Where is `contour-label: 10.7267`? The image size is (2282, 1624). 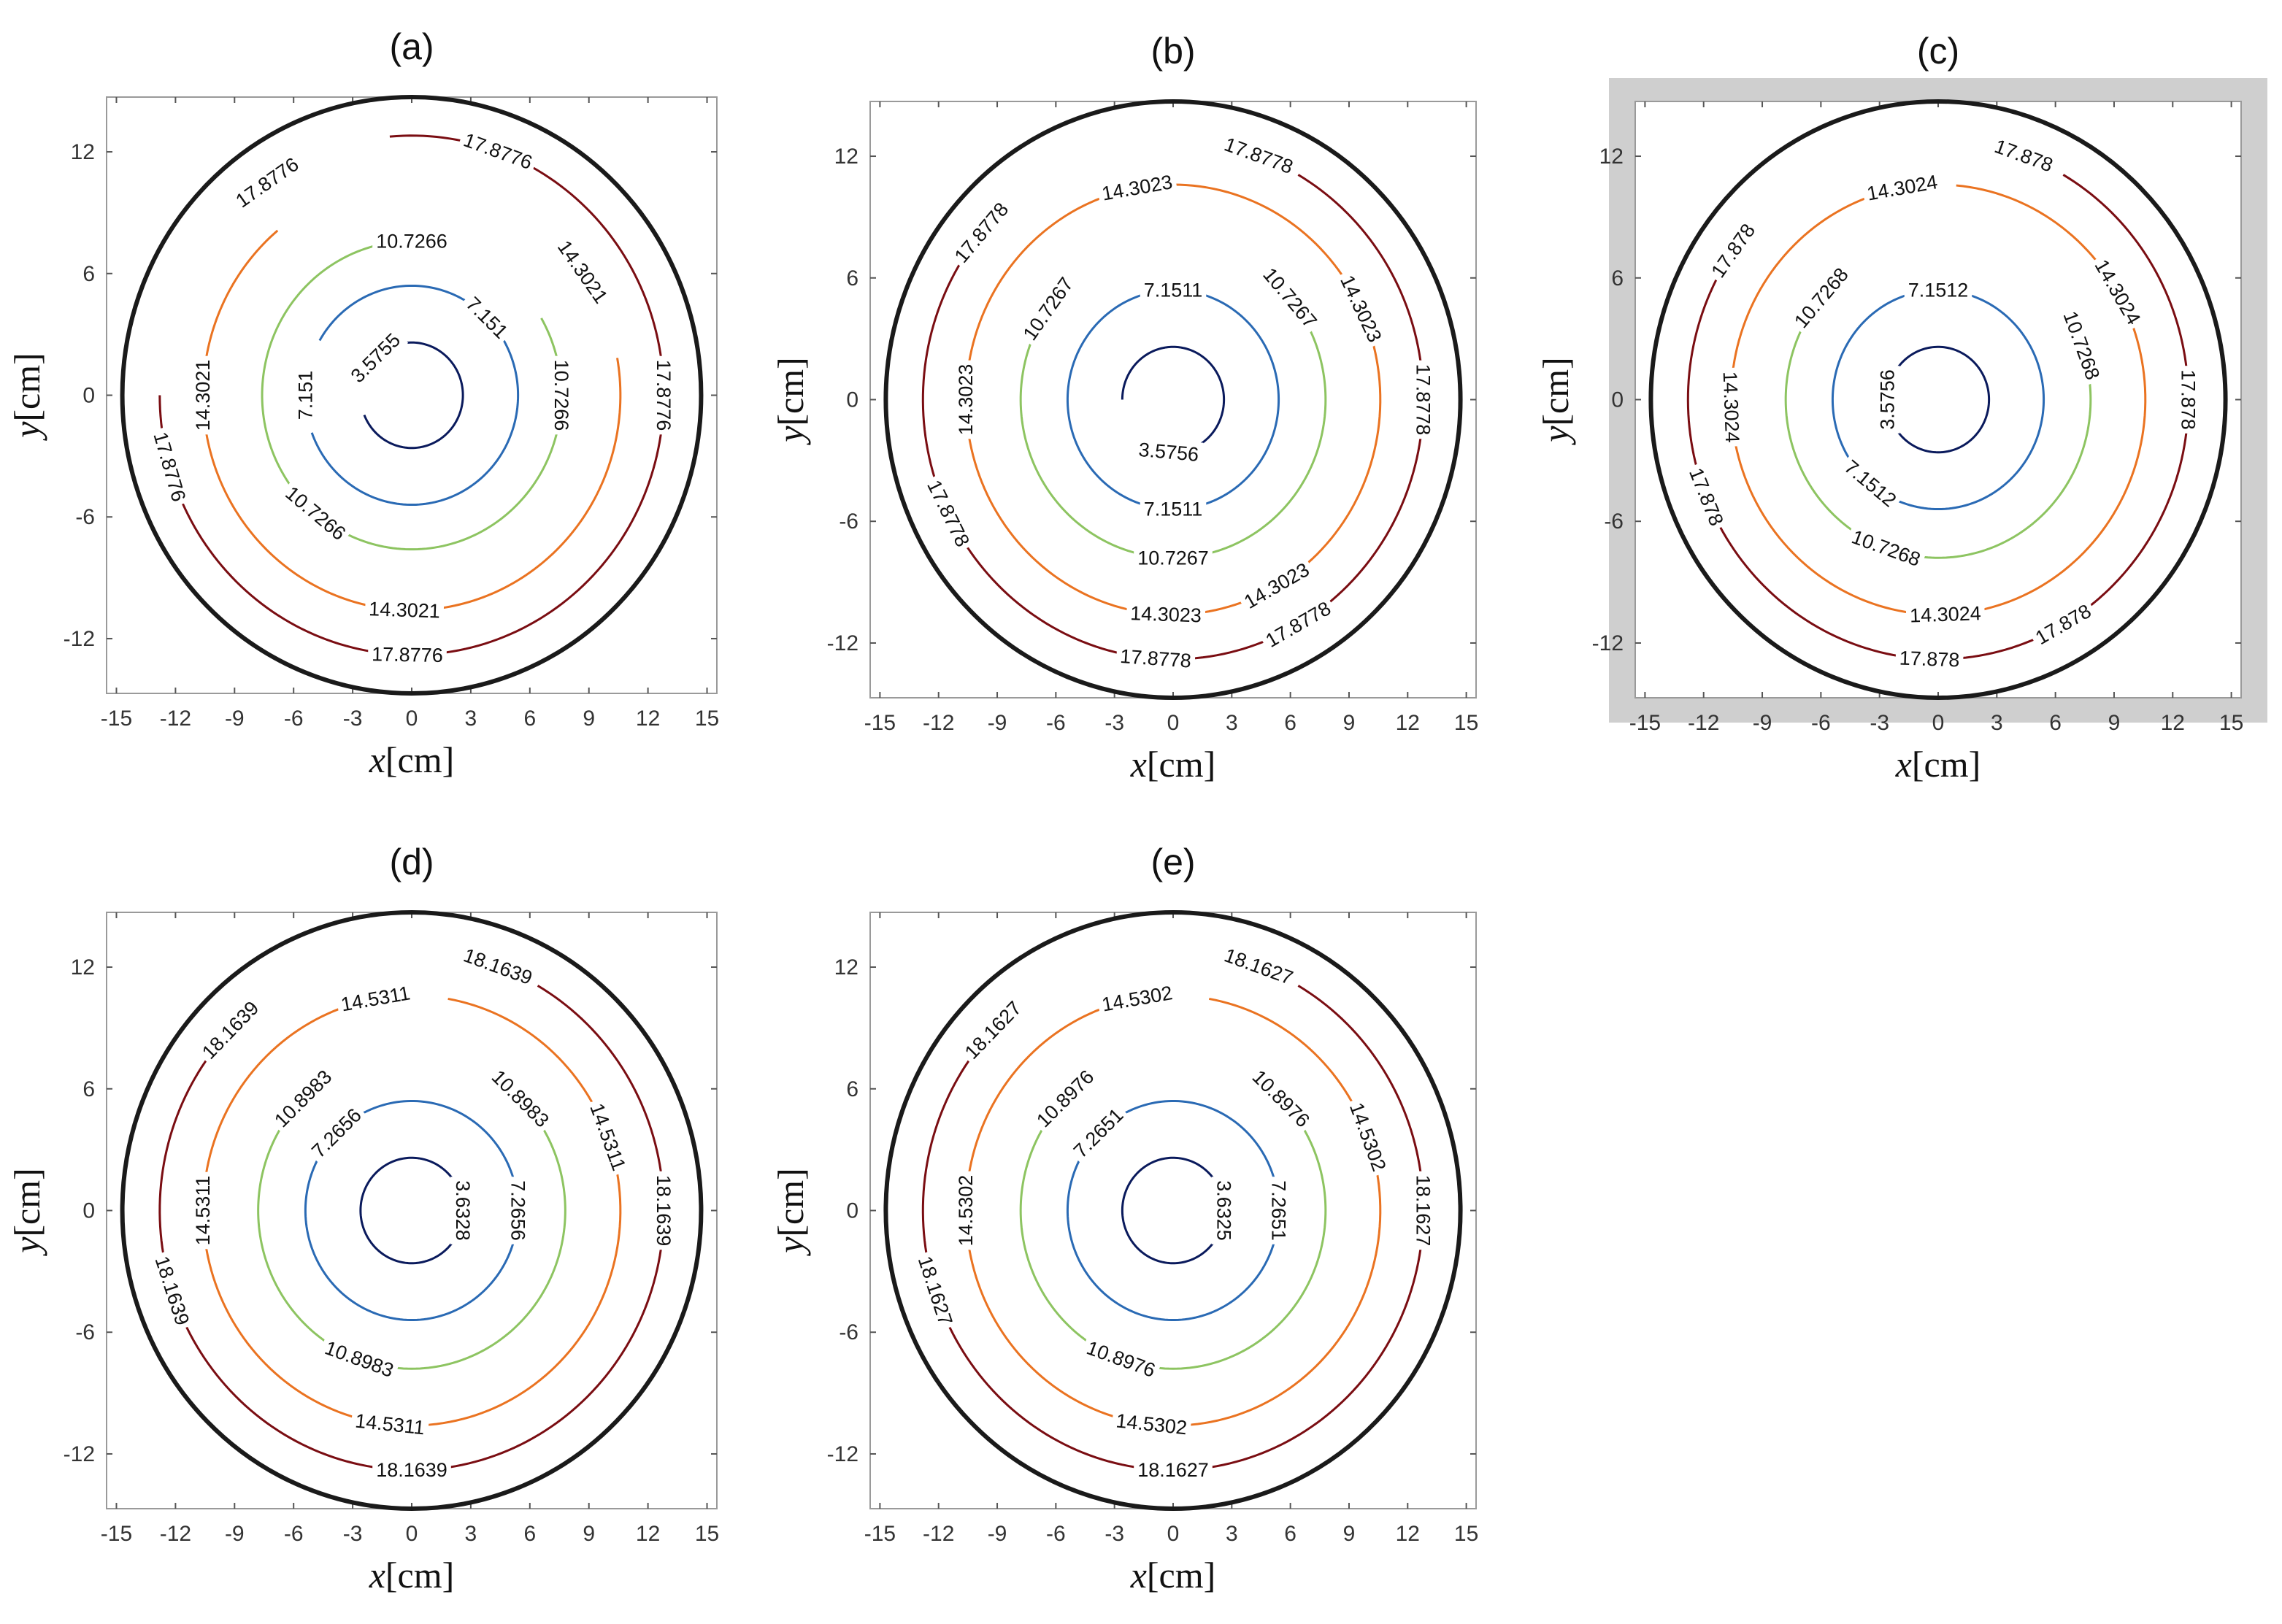
contour-label: 10.7267 is located at coordinates (1173, 558).